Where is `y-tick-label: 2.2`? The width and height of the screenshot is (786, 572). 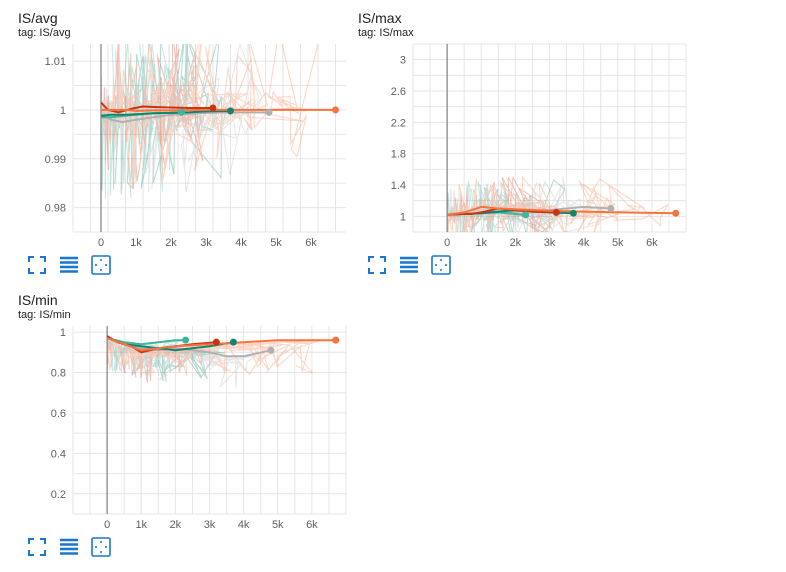 y-tick-label: 2.2 is located at coordinates (398, 123).